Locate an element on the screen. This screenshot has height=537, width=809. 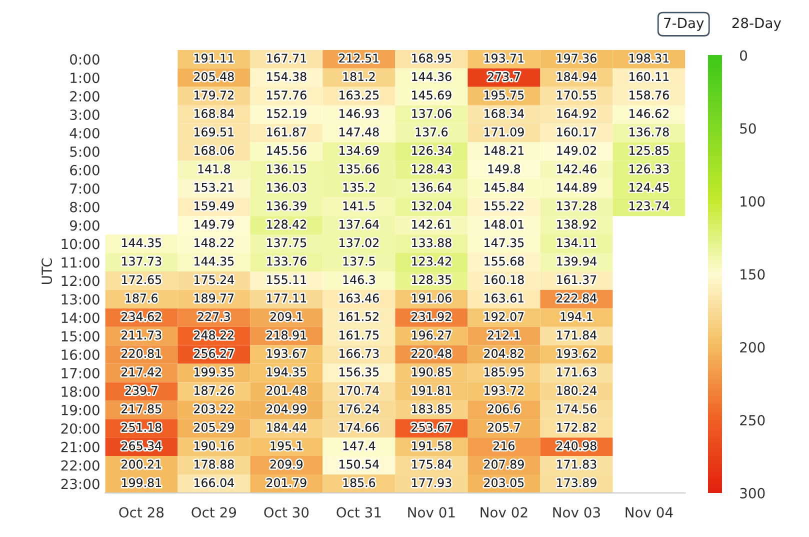
data-label: 146.93 is located at coordinates (359, 113).